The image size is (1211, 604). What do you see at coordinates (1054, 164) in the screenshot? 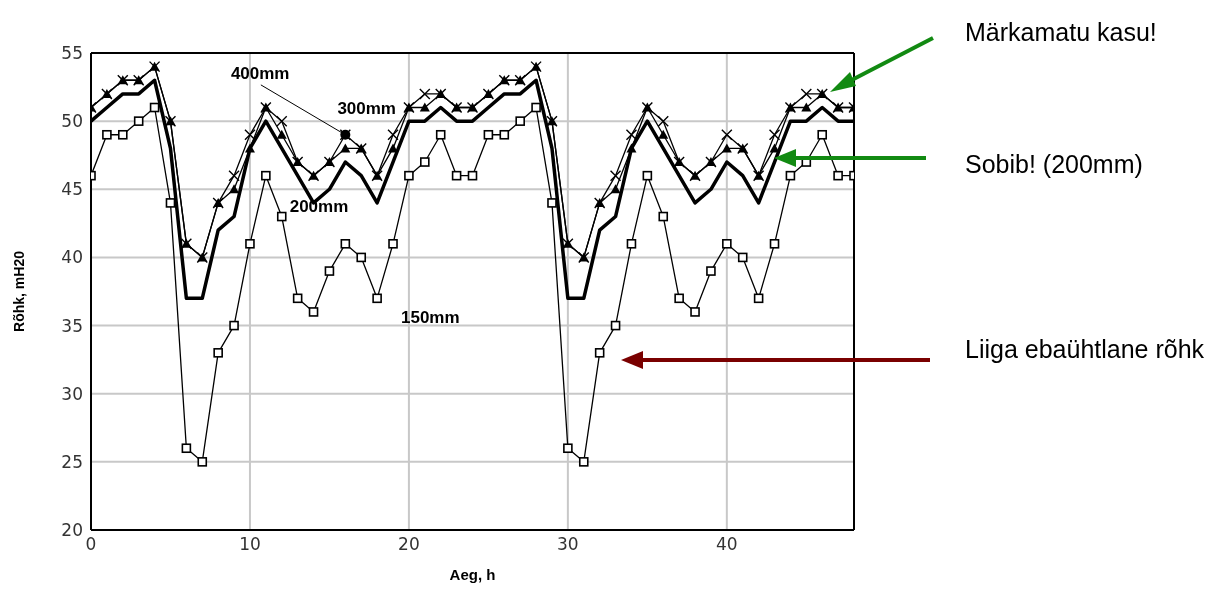
I see `text: Sobib! (200mm)` at bounding box center [1054, 164].